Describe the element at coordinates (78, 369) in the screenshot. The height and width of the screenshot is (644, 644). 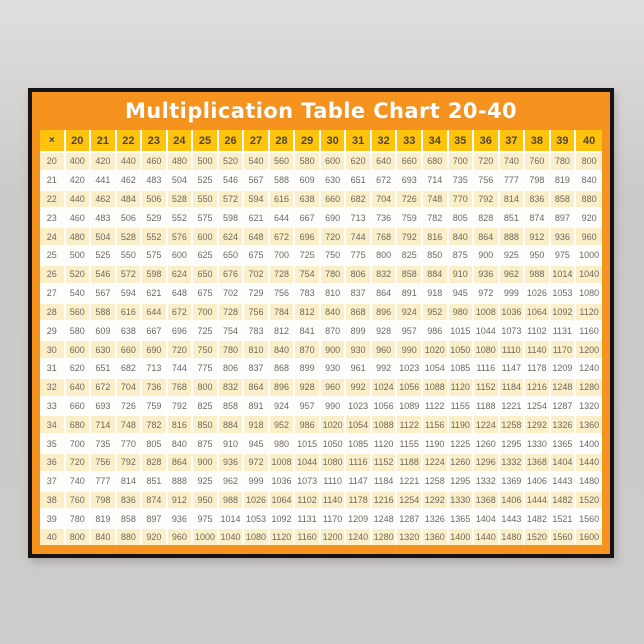
I see `product-cell-31x20: 620` at that location.